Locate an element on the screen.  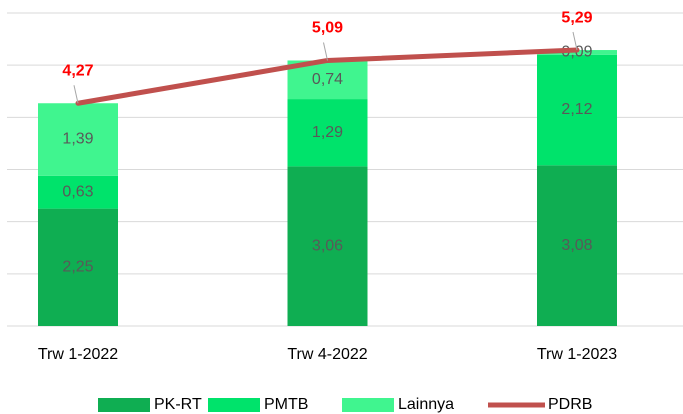
legend-label: PK-RT is located at coordinates (178, 404).